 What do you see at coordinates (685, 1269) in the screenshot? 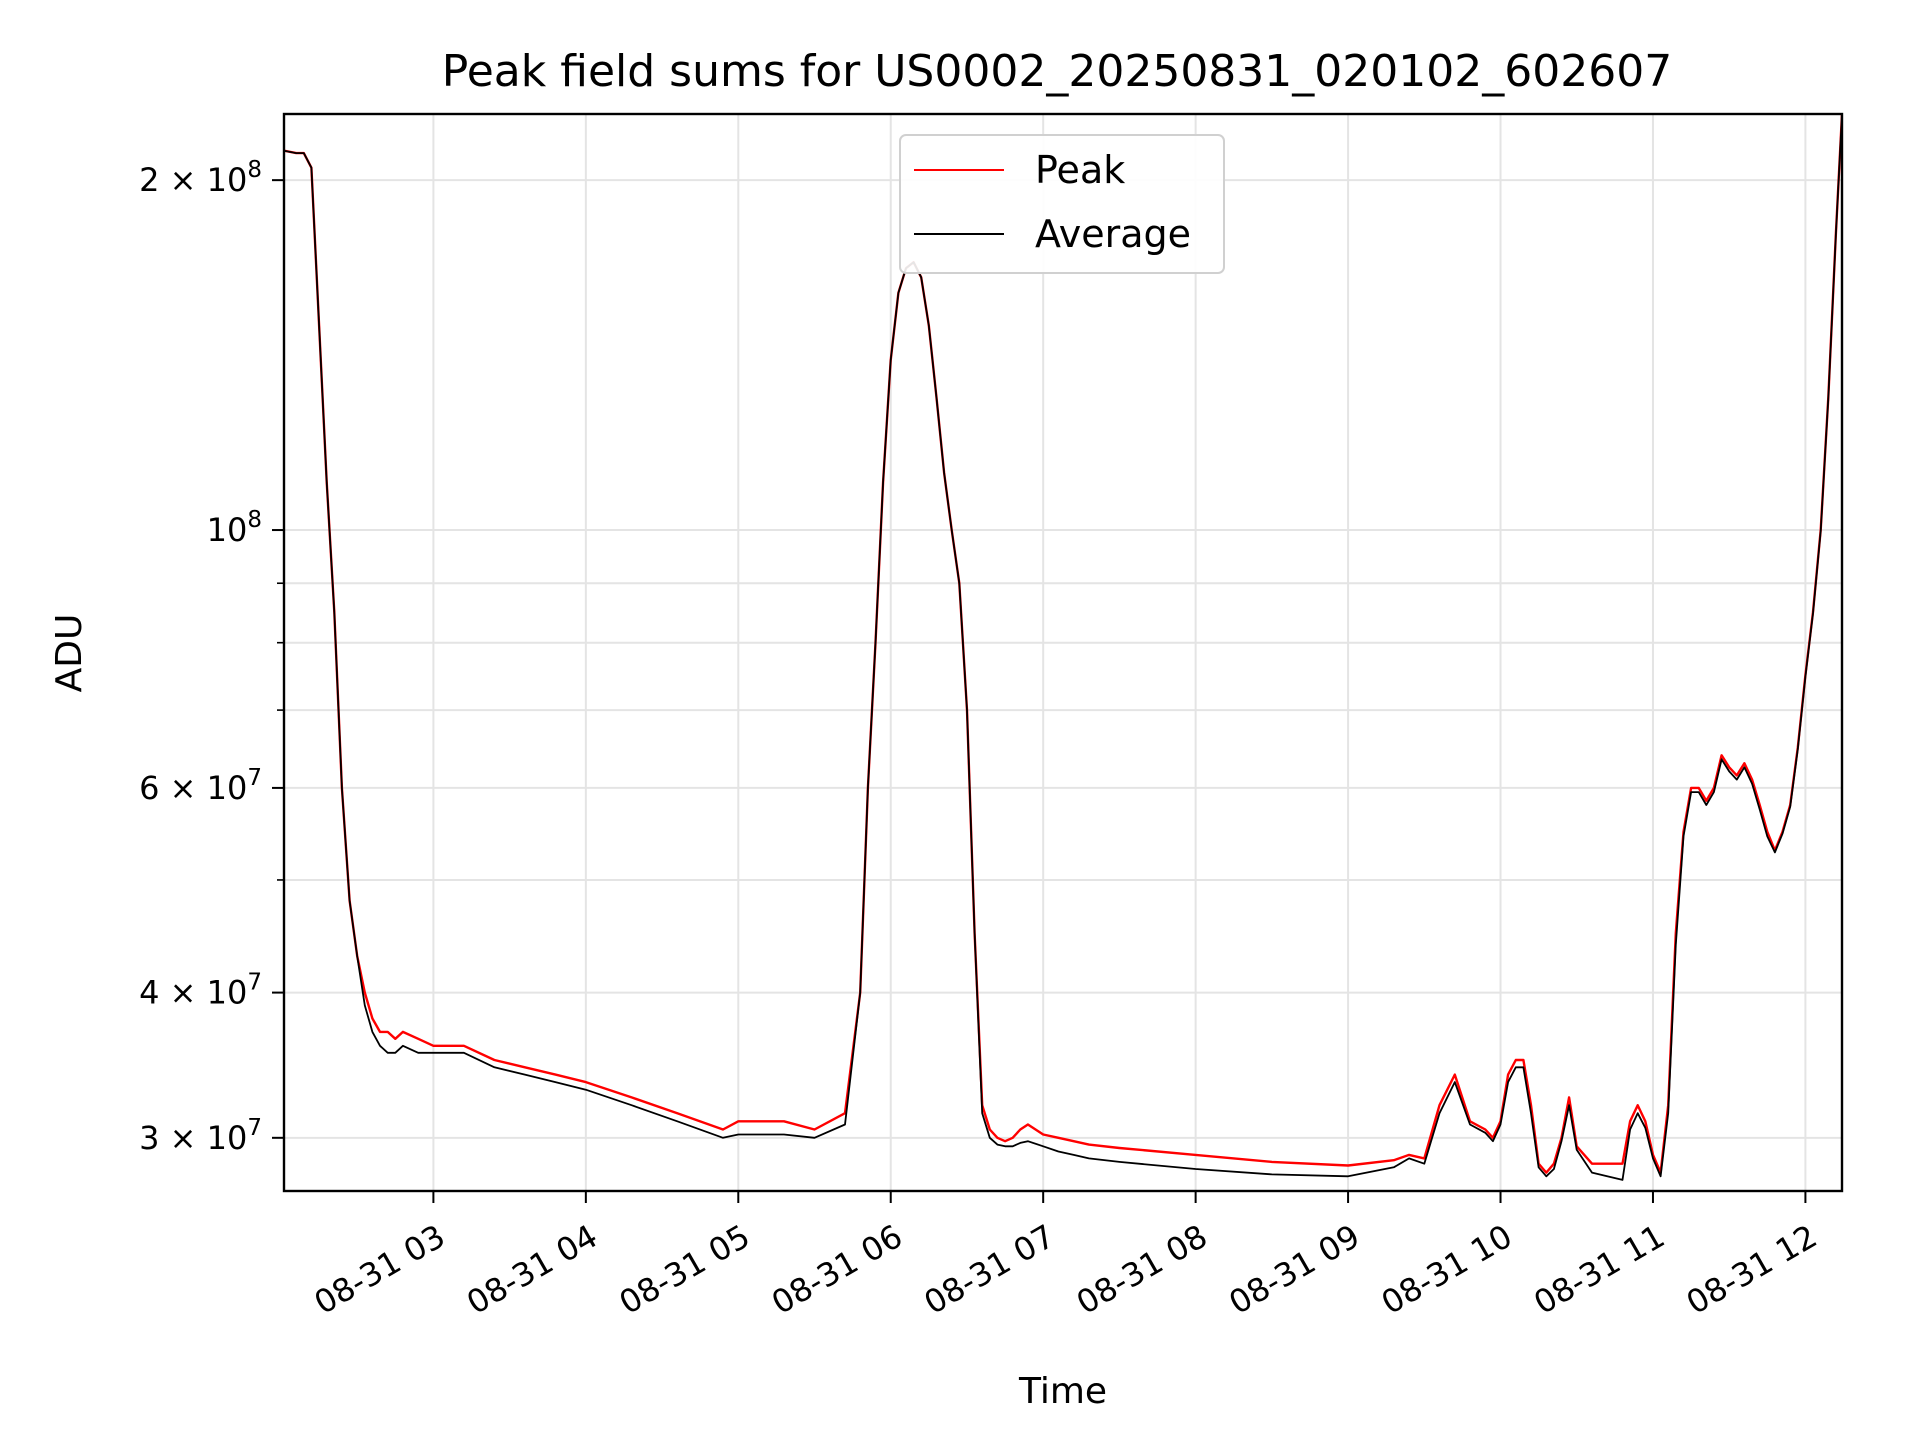
I see `x-tick-label: 08-31 05` at bounding box center [685, 1269].